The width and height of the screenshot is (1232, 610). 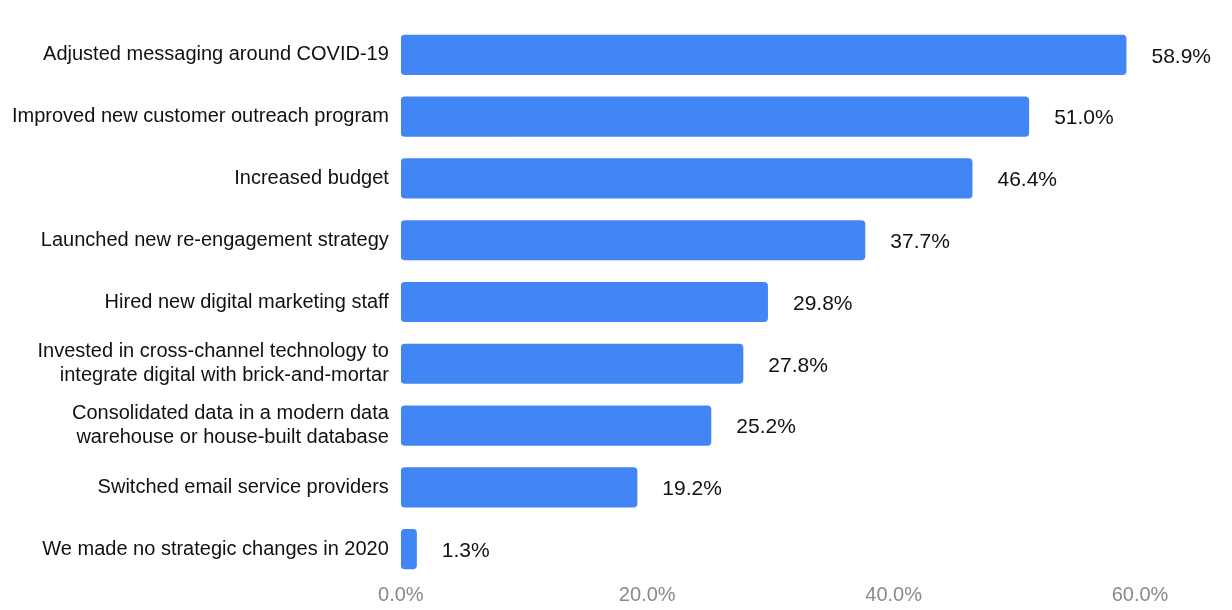 What do you see at coordinates (247, 300) in the screenshot?
I see `y-tick-label: Hired new digital marketing staff` at bounding box center [247, 300].